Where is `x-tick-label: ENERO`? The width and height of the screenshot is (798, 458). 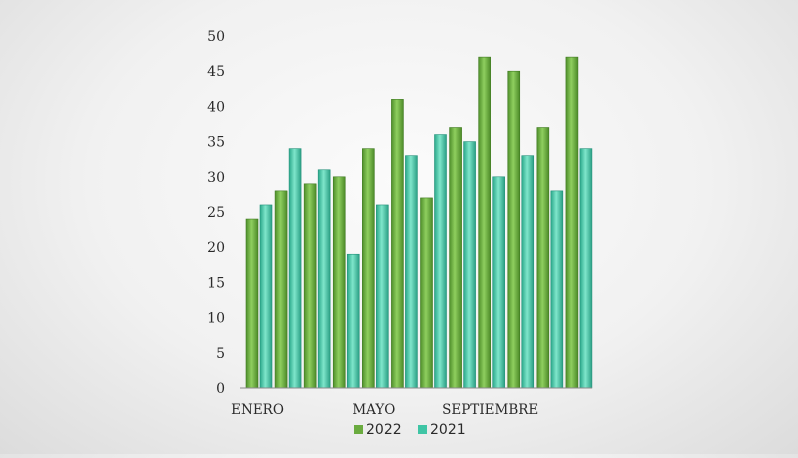 x-tick-label: ENERO is located at coordinates (257, 410).